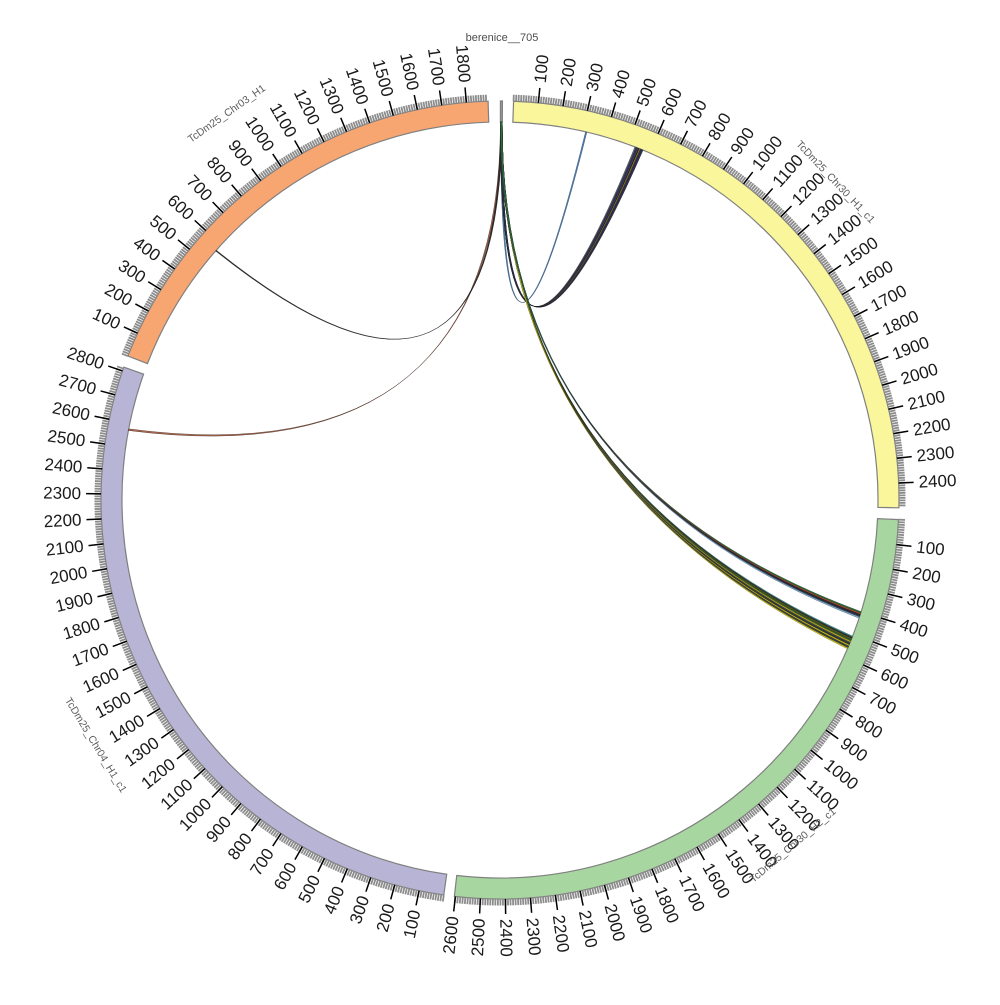 The height and width of the screenshot is (1005, 1000). What do you see at coordinates (62, 520) in the screenshot?
I see `svg-text: 2200` at bounding box center [62, 520].